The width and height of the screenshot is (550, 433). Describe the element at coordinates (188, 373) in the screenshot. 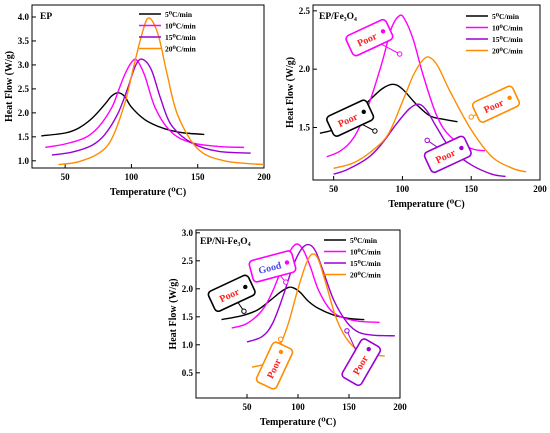

I see `y-tick-label: 0.5` at that location.